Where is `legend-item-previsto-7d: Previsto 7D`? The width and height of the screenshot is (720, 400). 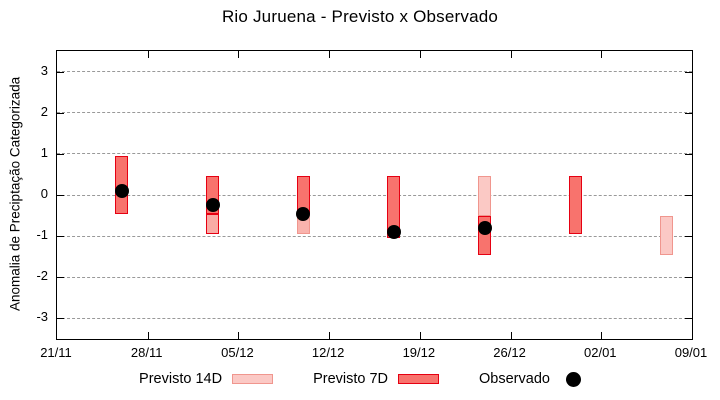 legend-item-previsto-7d: Previsto 7D is located at coordinates (376, 379).